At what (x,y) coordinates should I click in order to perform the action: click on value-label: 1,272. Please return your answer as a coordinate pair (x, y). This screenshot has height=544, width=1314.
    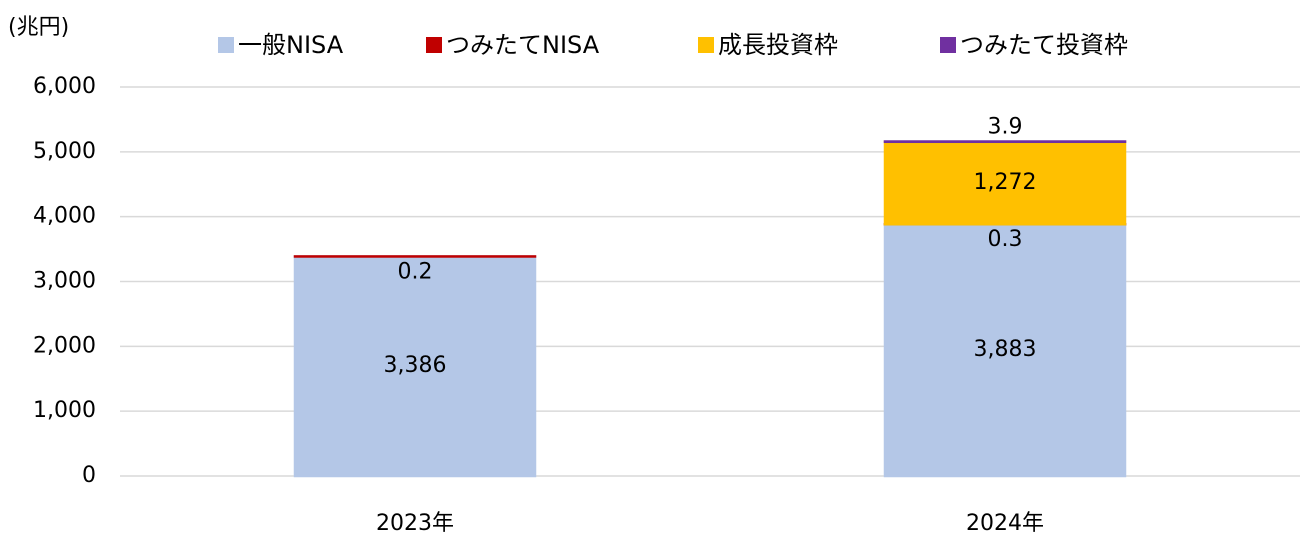
    Looking at the image, I should click on (1005, 182).